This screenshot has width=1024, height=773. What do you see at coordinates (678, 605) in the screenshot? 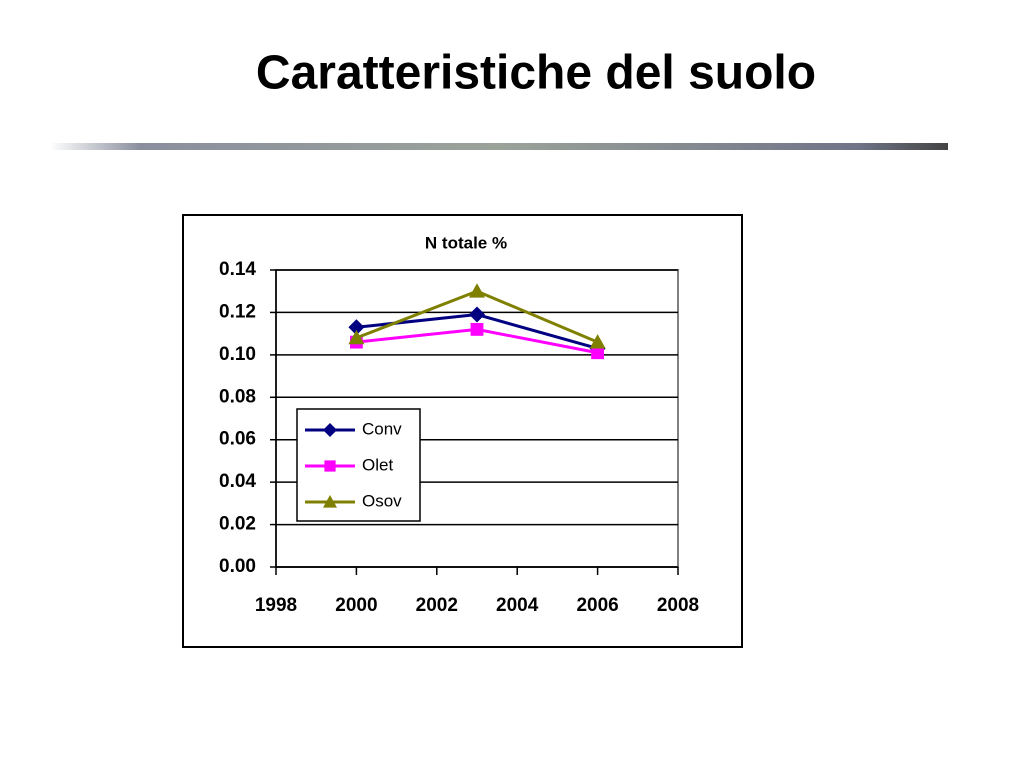
I see `x-tick-label: 2008` at bounding box center [678, 605].